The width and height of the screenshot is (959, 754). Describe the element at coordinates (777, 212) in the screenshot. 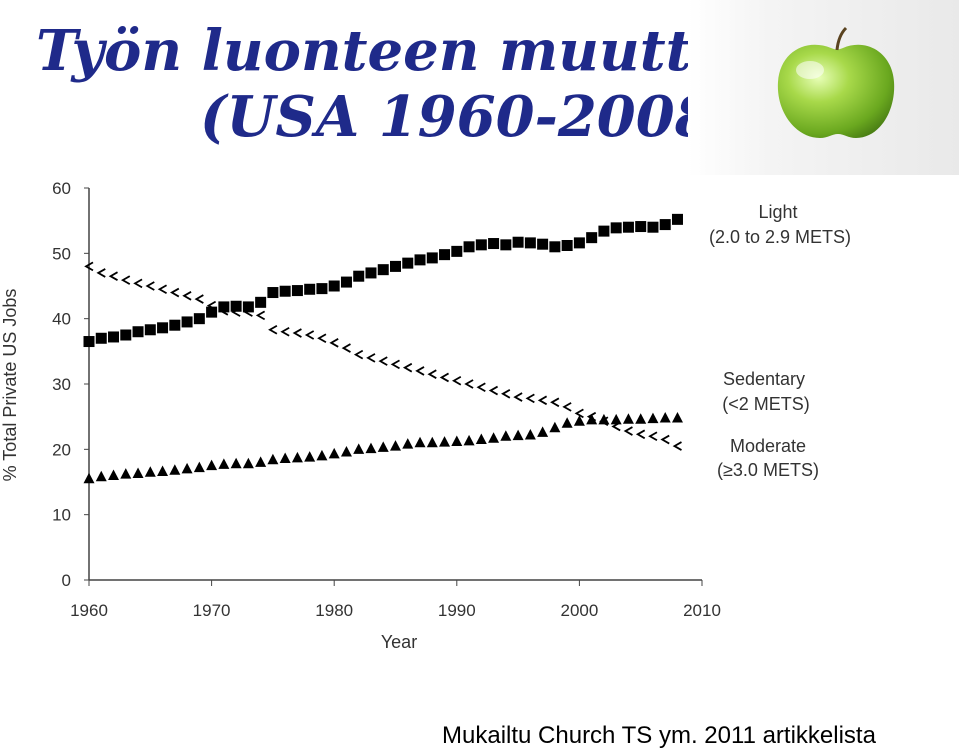

I see `series-label-light-name: Light` at that location.